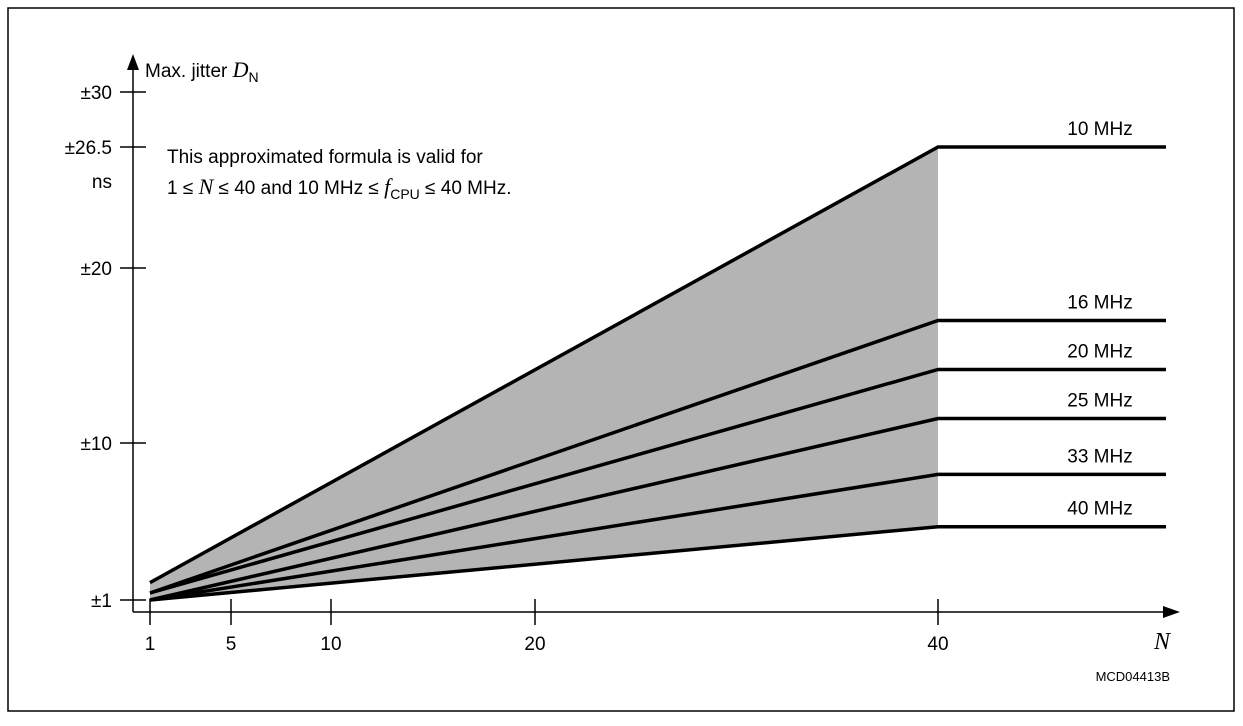  What do you see at coordinates (202, 71) in the screenshot?
I see `y-axis-label: Max. jitter DN` at bounding box center [202, 71].